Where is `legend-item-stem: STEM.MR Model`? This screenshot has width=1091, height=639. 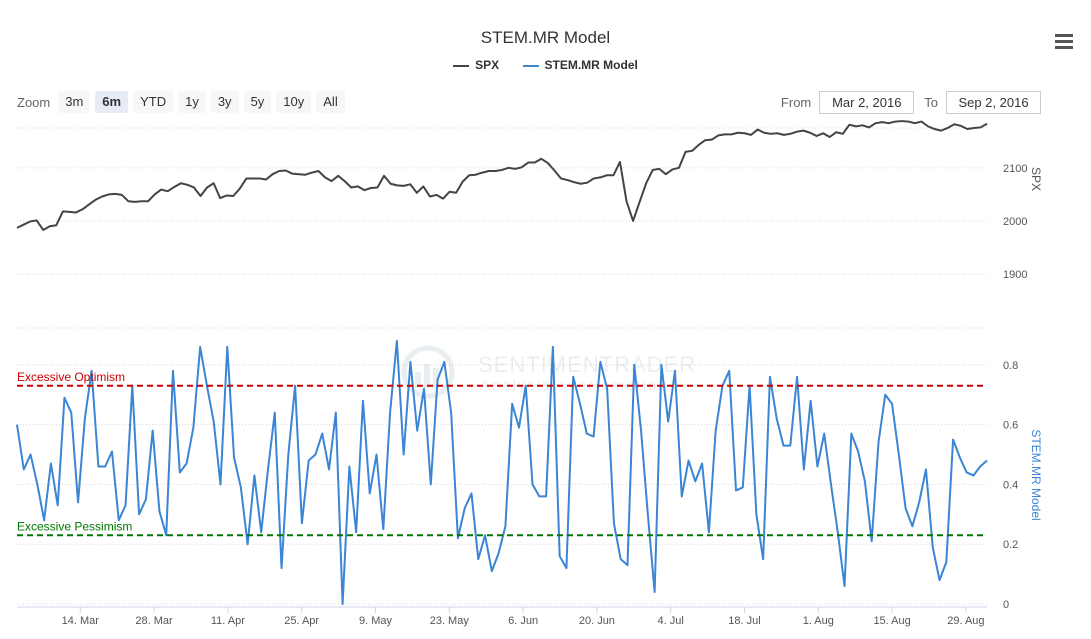
legend-item-stem: STEM.MR Model is located at coordinates (580, 65).